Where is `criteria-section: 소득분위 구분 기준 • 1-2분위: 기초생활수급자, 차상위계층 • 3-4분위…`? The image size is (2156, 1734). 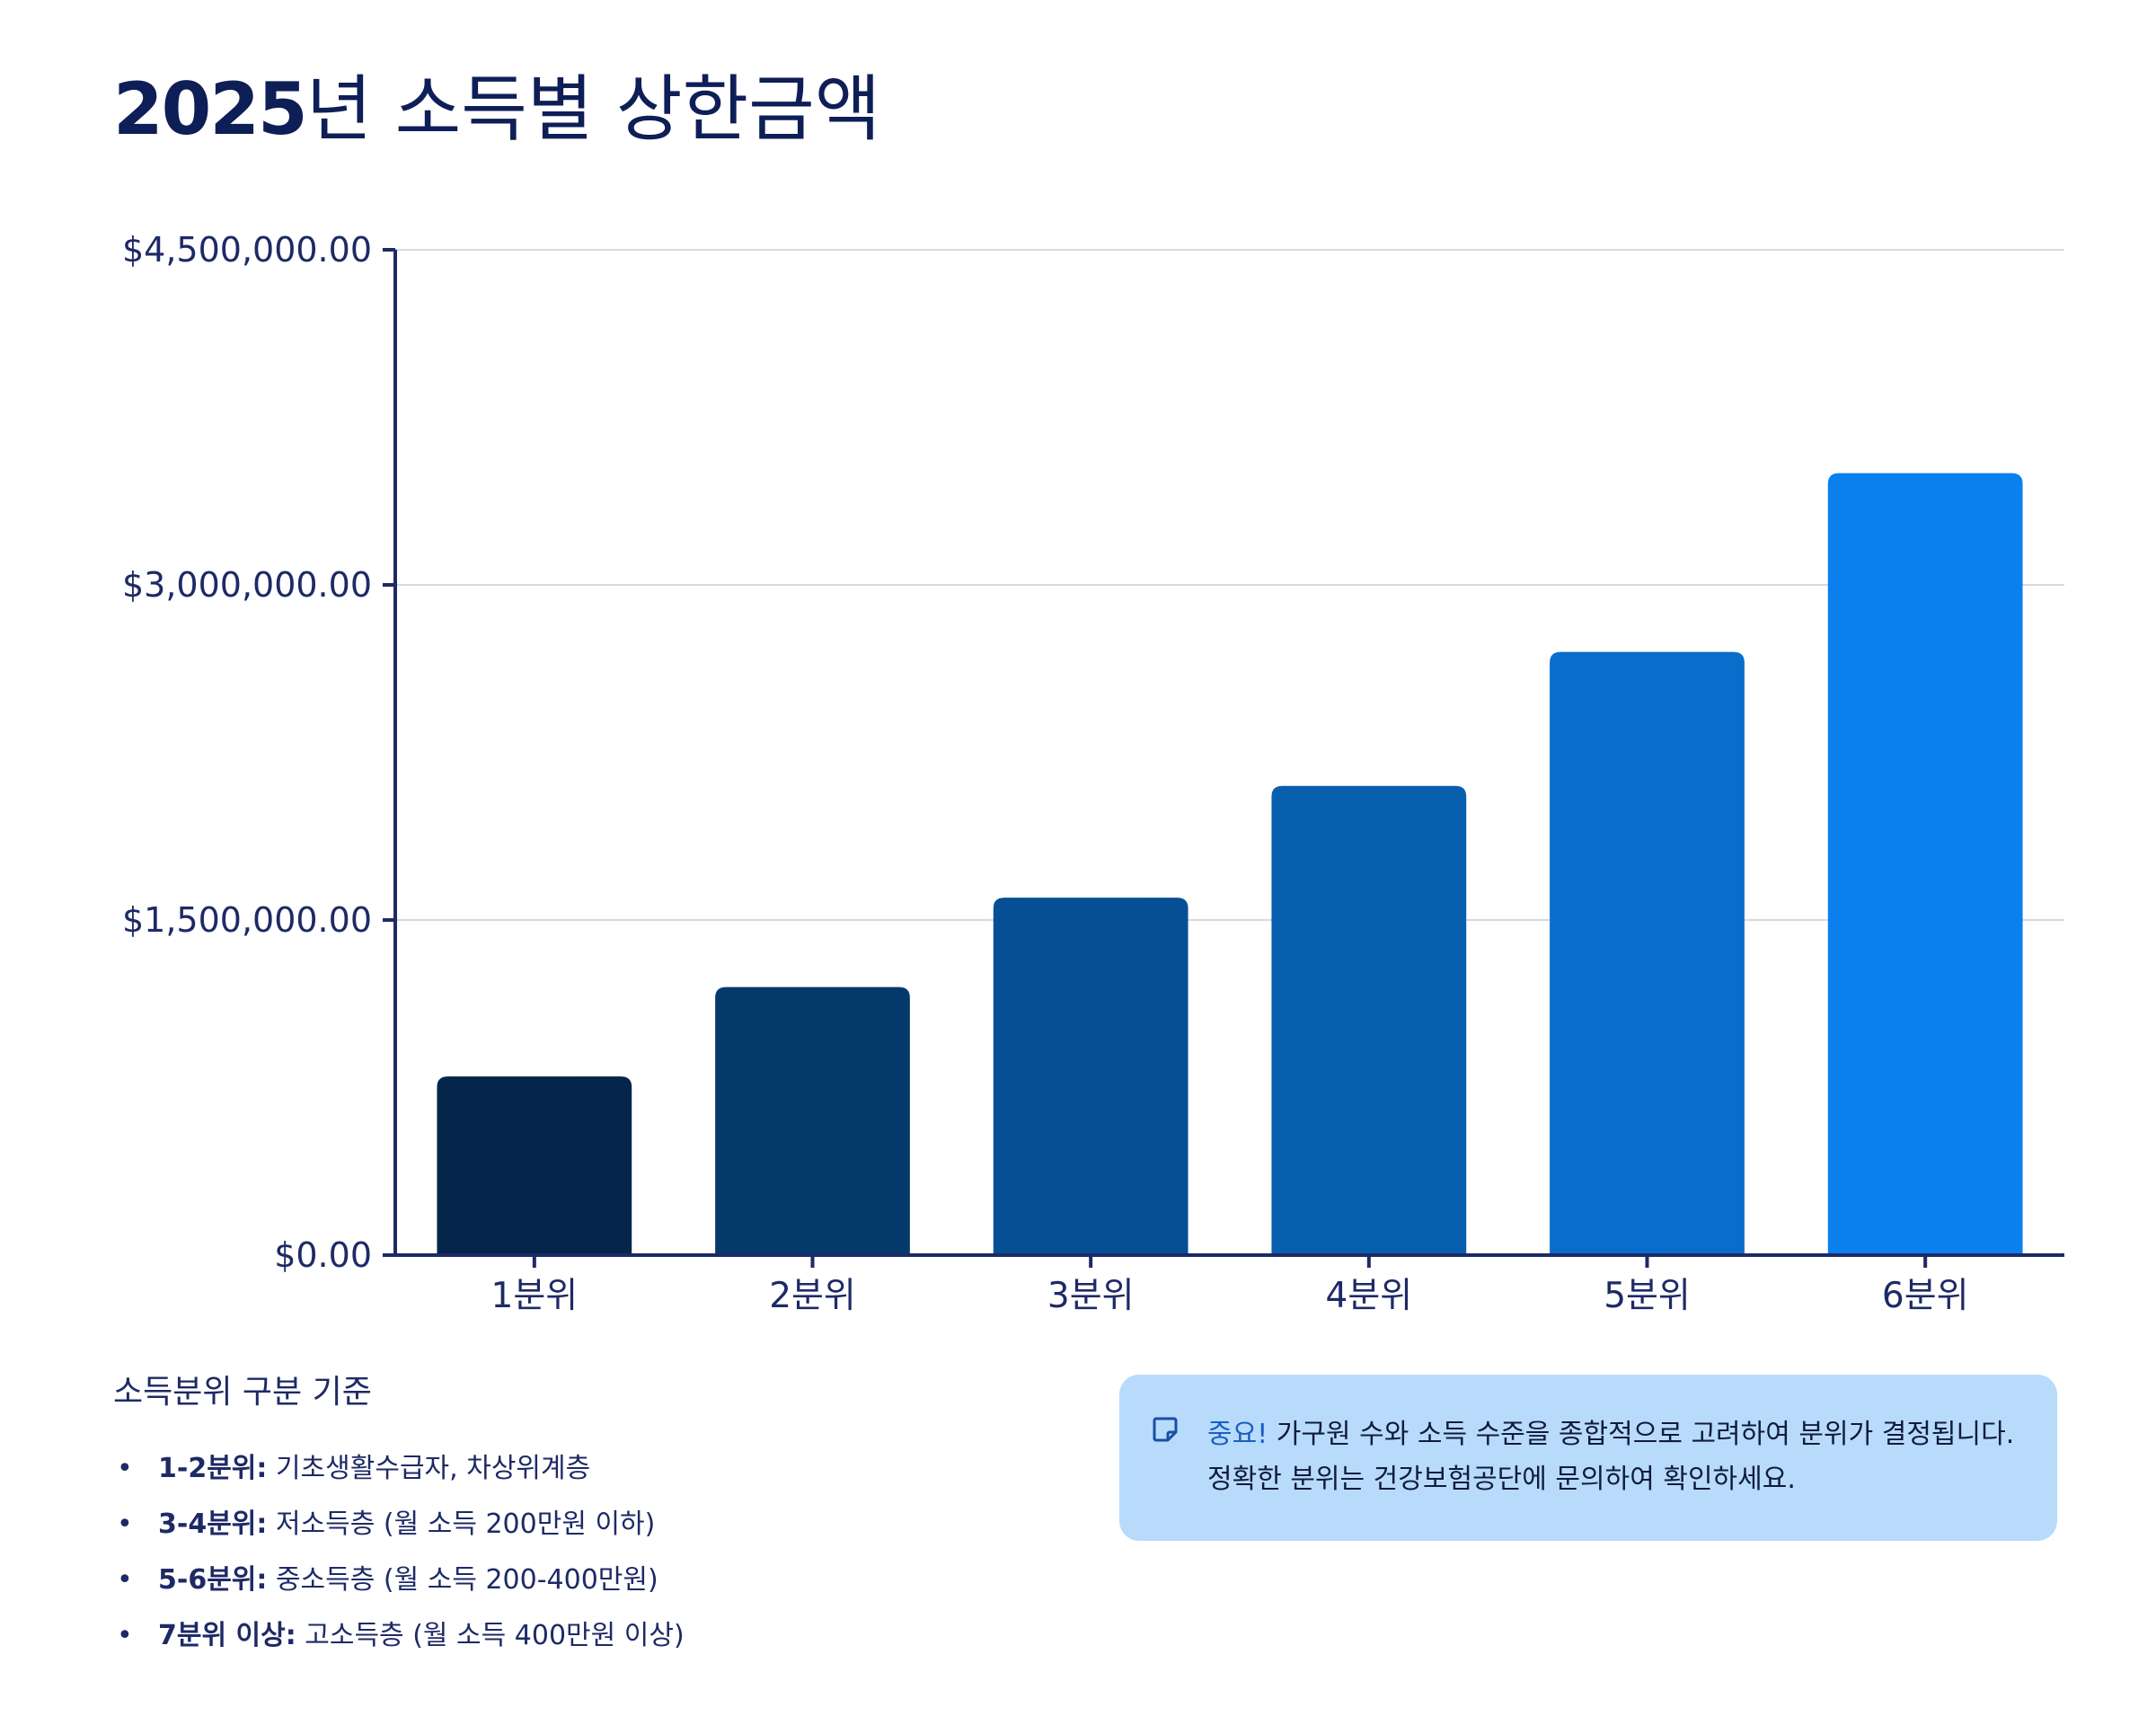
criteria-section: 소득분위 구분 기준 • 1-2분위: 기초생활수급자, 차상위계층 • 3-4분위… is located at coordinates (580, 1515).